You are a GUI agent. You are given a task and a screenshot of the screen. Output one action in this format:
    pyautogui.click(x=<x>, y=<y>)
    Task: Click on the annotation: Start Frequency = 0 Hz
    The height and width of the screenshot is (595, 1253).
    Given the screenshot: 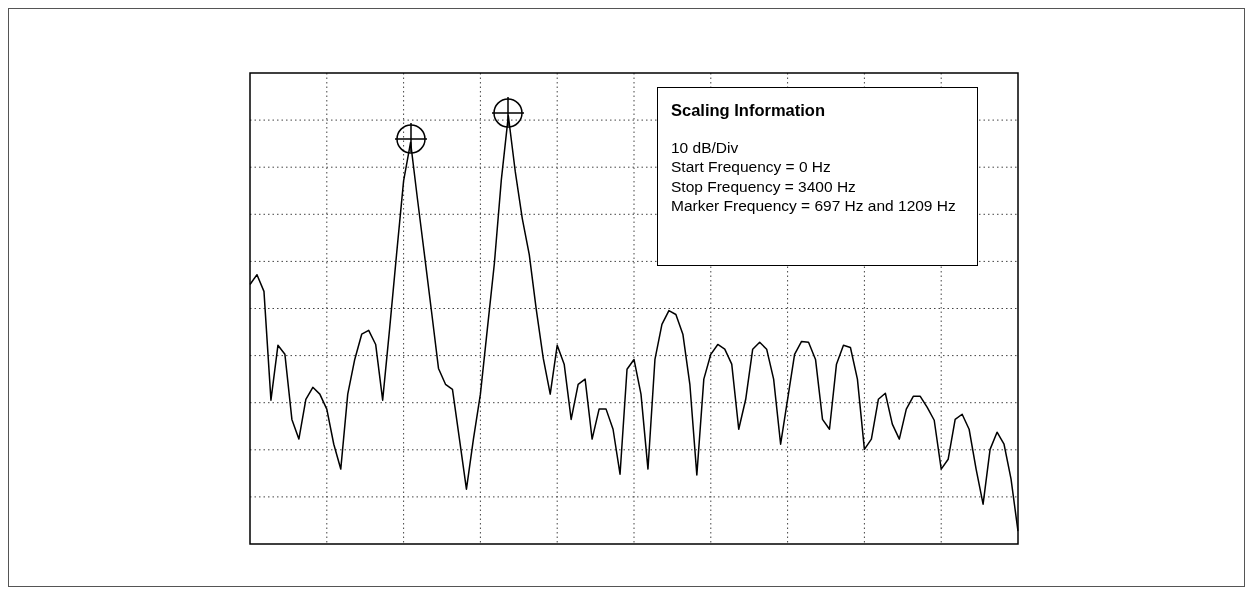 What is the action you would take?
    pyautogui.click(x=751, y=167)
    